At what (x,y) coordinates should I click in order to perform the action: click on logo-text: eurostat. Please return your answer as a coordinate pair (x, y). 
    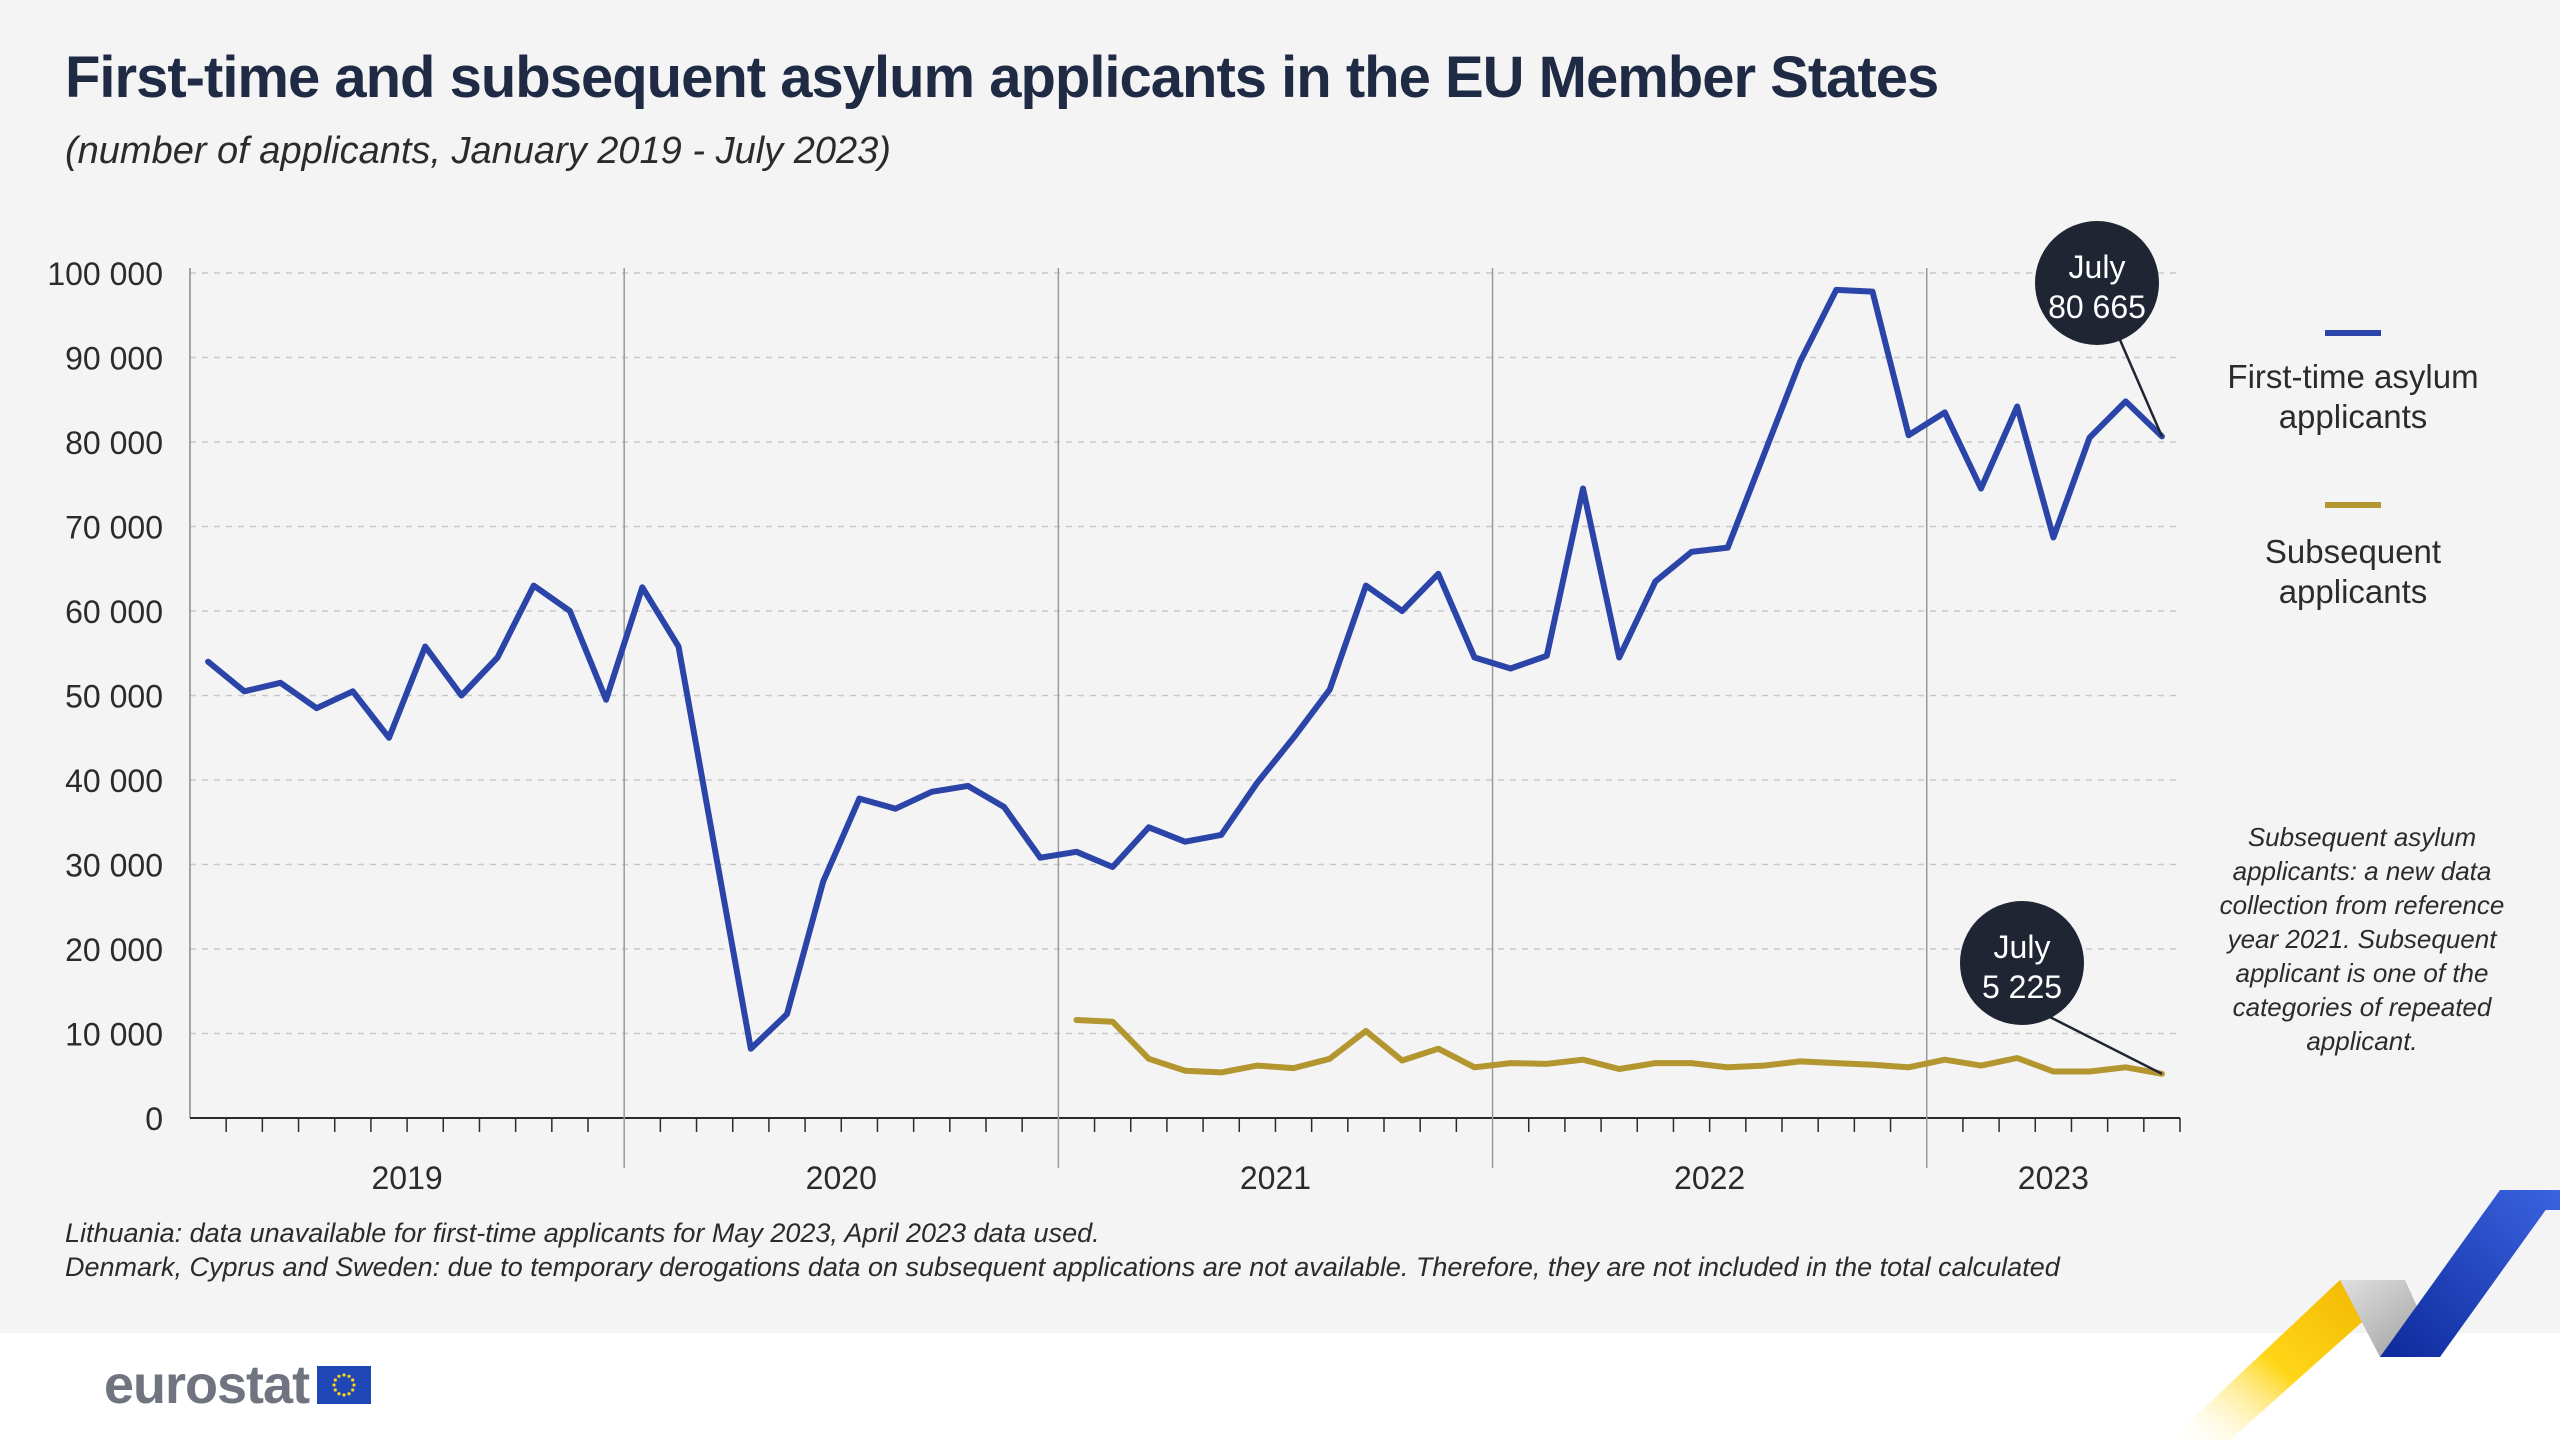
    Looking at the image, I should click on (207, 1385).